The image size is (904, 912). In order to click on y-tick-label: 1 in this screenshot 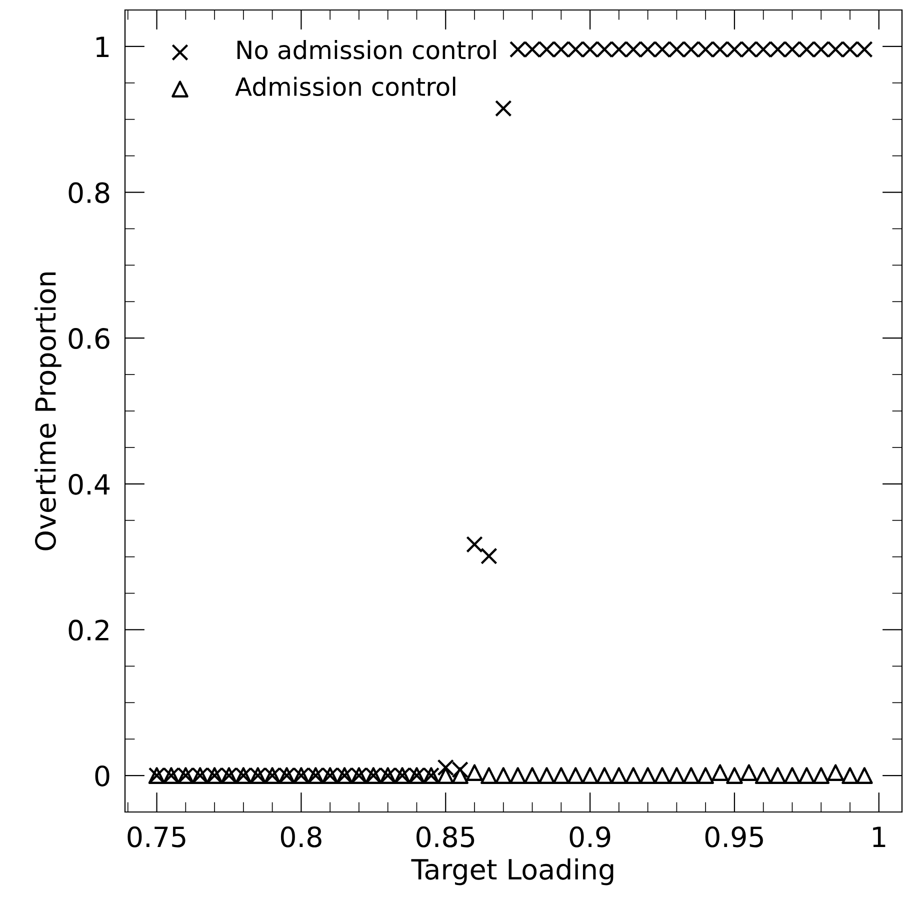, I will do `click(102, 47)`.